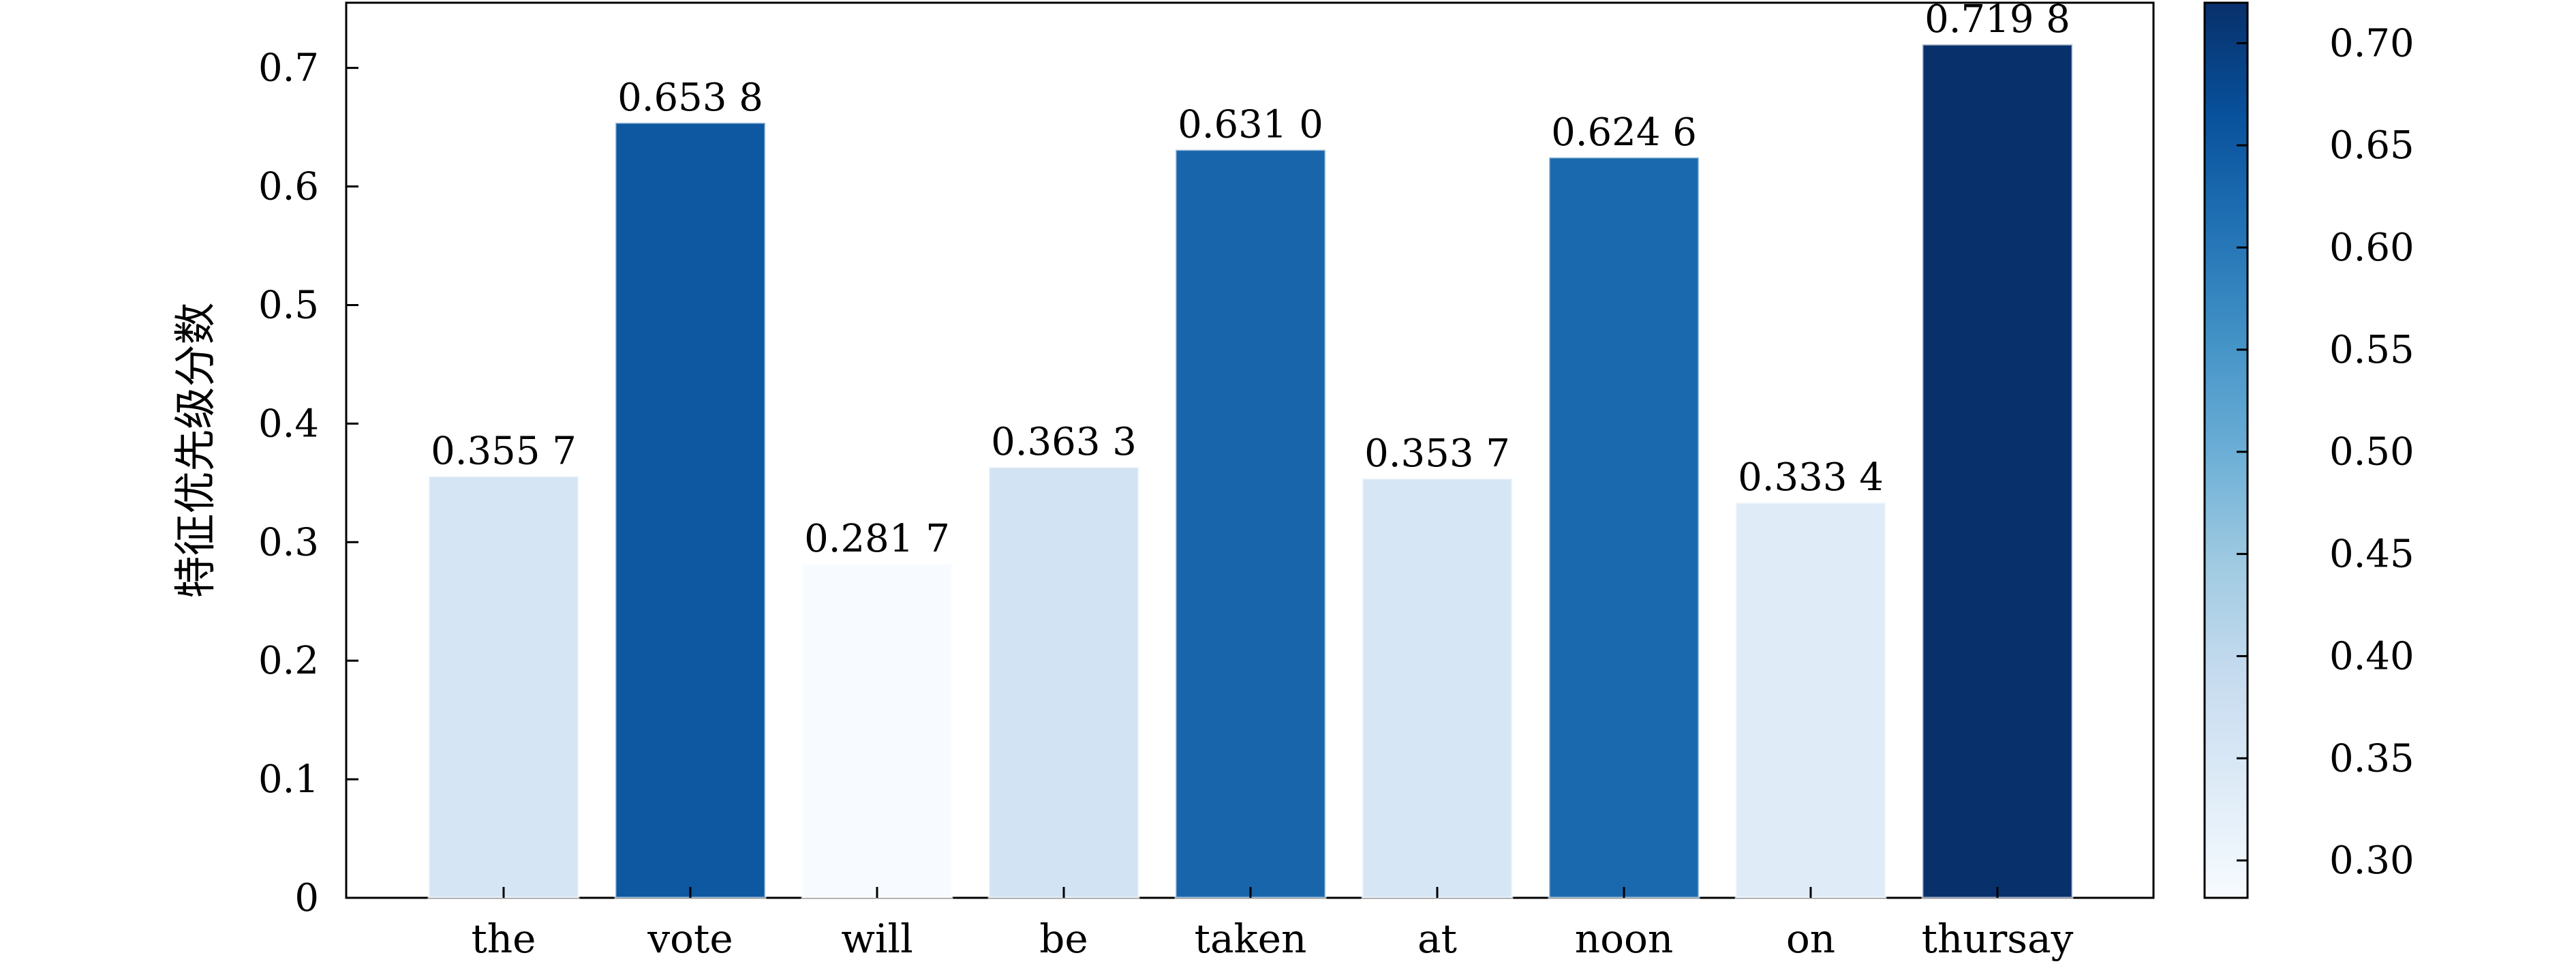  What do you see at coordinates (288, 187) in the screenshot?
I see `y-tick-label: 0.6` at bounding box center [288, 187].